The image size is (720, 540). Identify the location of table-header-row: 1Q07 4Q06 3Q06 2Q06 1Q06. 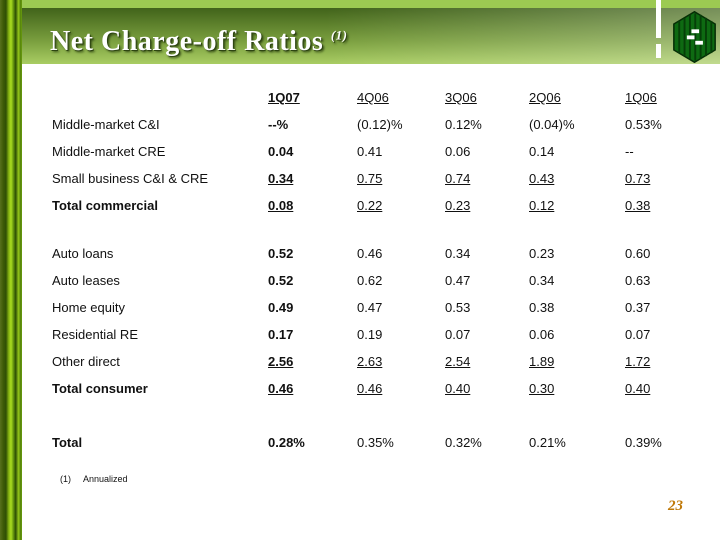
(360, 97).